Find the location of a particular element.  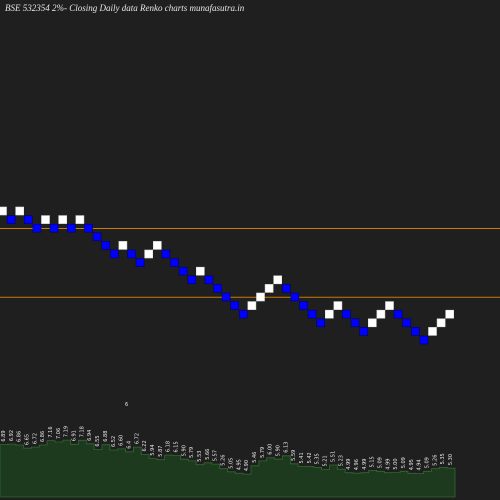

volume-label: 6.89 is located at coordinates (4, 435).